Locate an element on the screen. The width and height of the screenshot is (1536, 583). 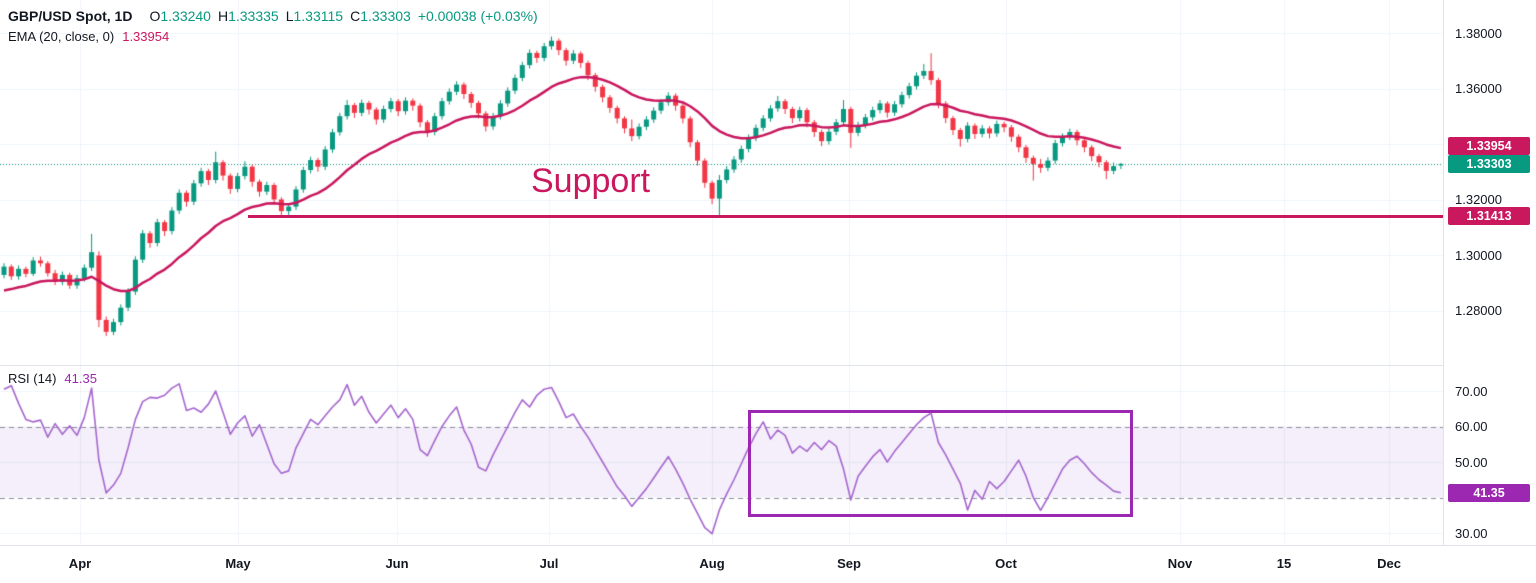
close-label: C is located at coordinates (355, 16).